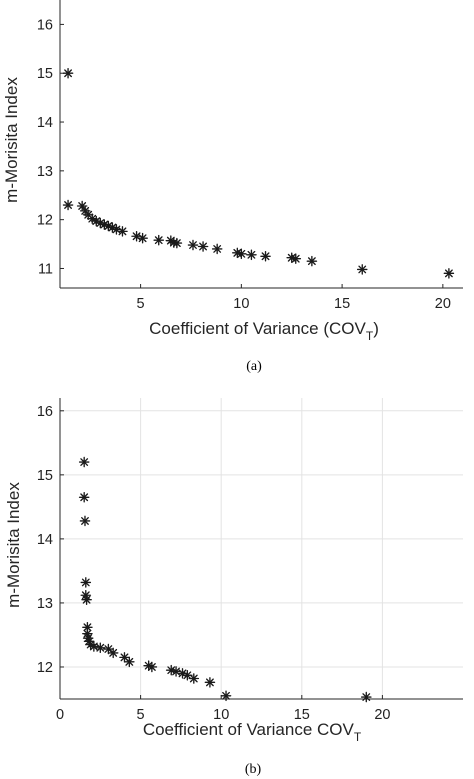 This screenshot has height=779, width=474. Describe the element at coordinates (45, 221) in the screenshot. I see `y-tick-label-a-1: 12` at that location.